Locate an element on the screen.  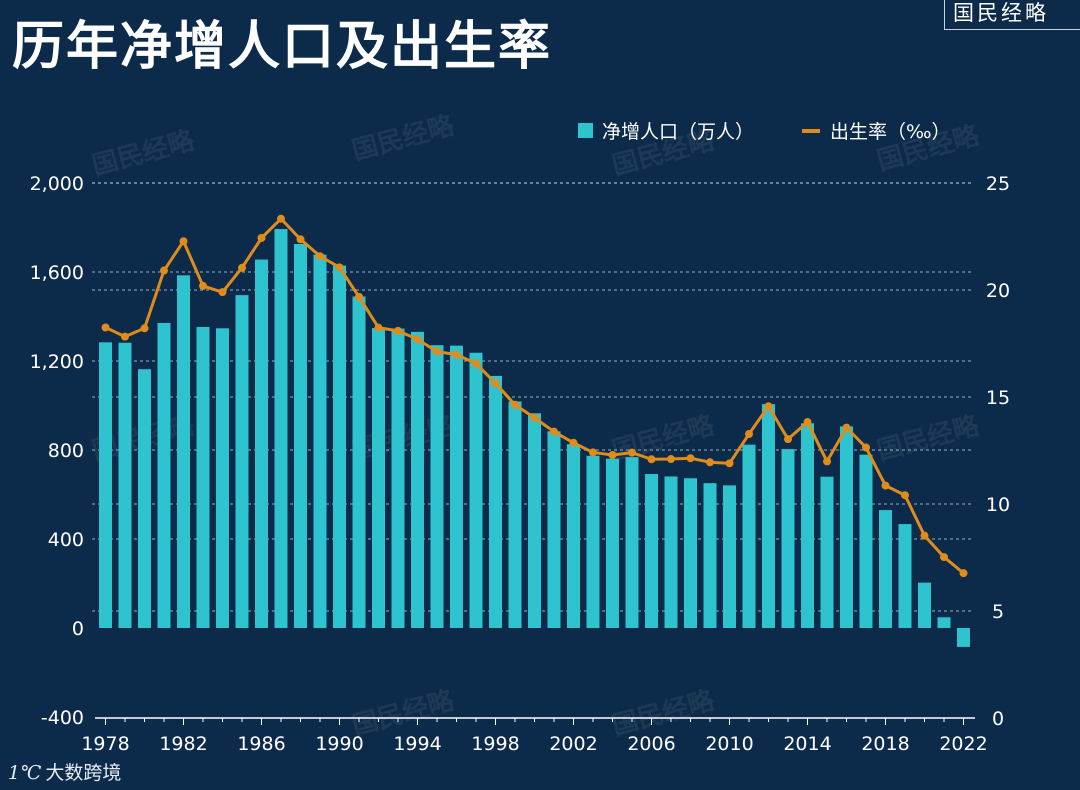
x-tick-label: 1986 is located at coordinates (261, 744).